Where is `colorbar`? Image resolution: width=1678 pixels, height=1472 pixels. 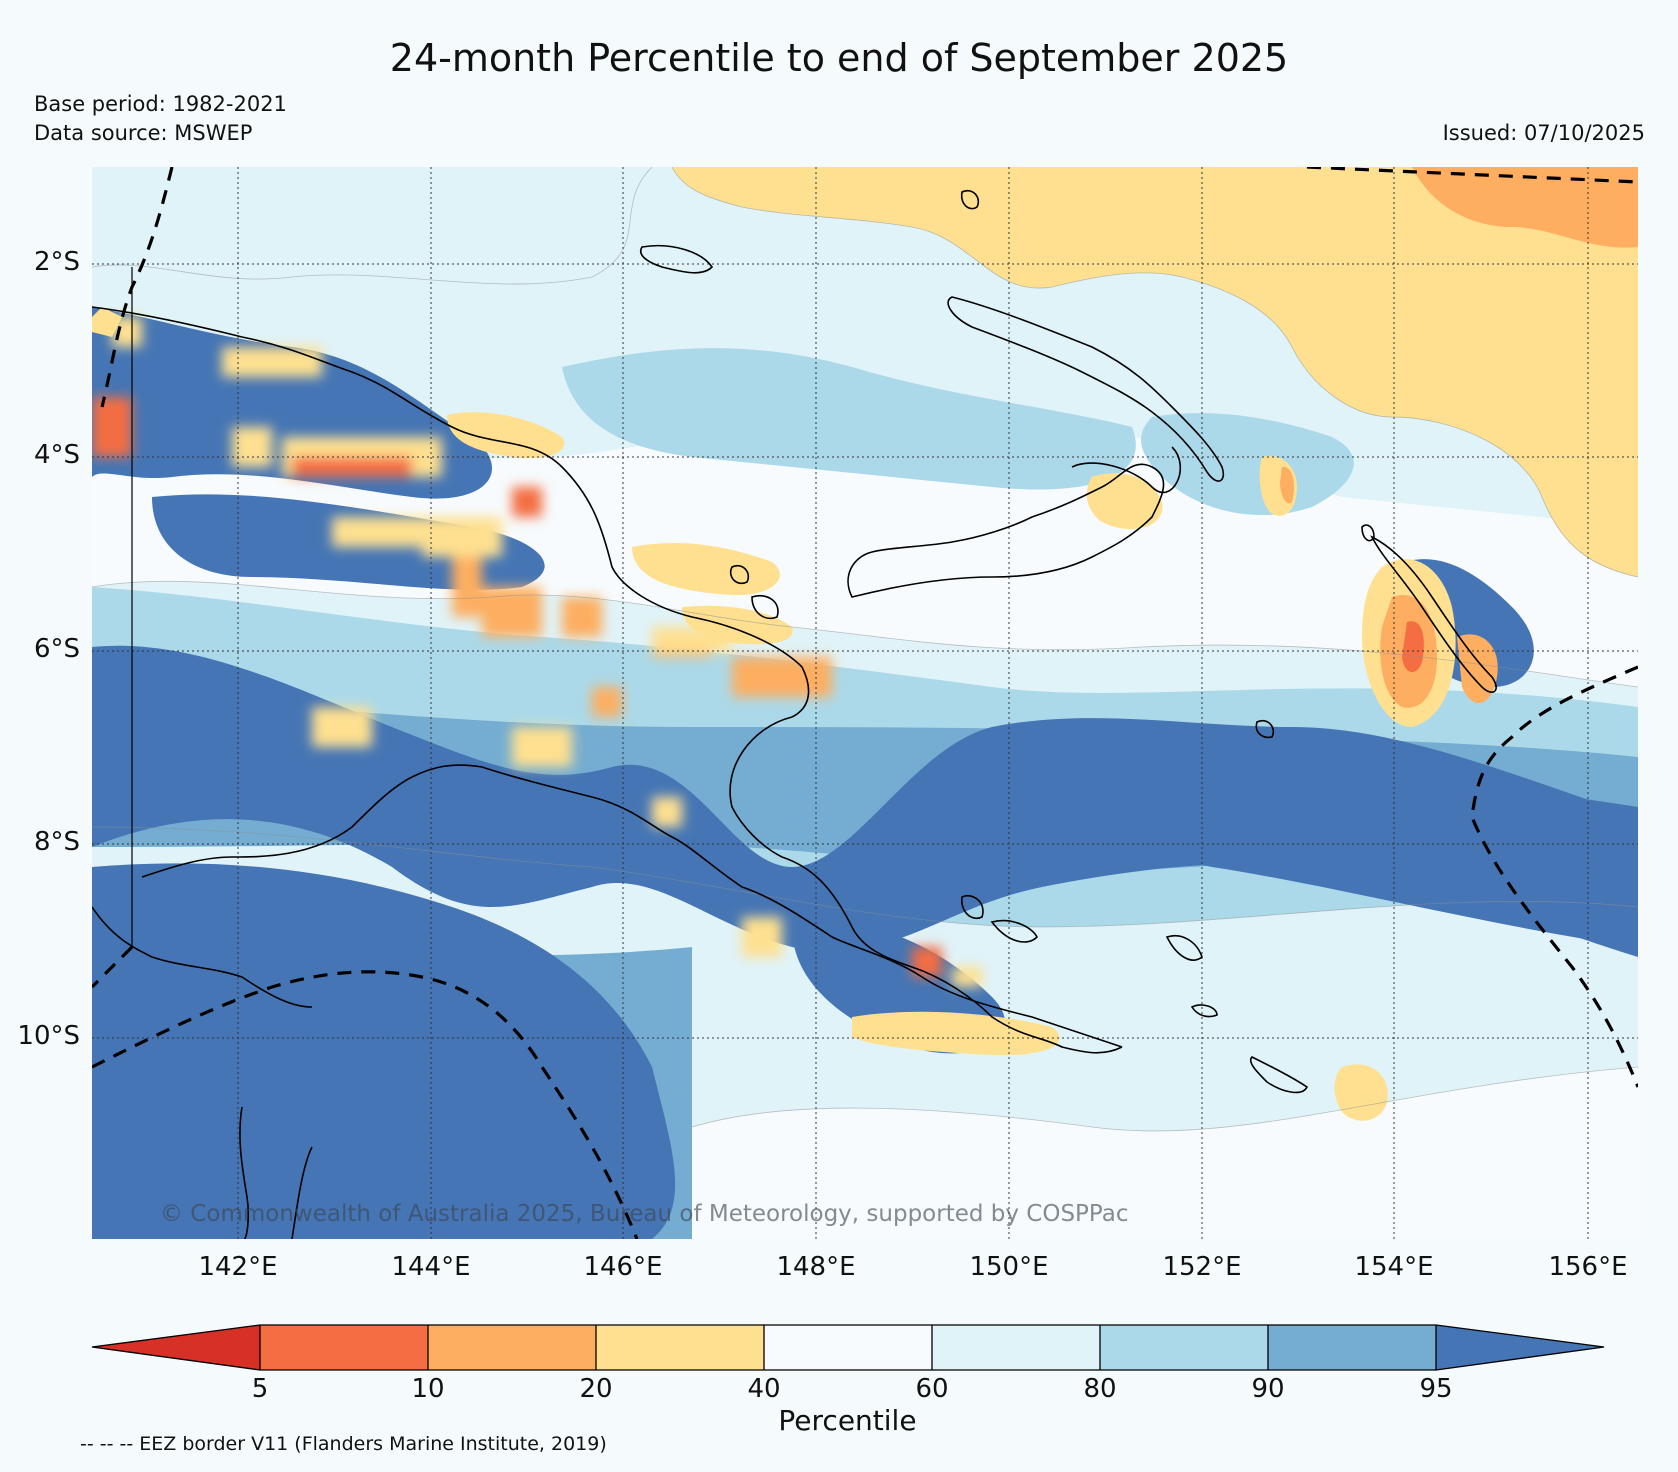 colorbar is located at coordinates (848, 1347).